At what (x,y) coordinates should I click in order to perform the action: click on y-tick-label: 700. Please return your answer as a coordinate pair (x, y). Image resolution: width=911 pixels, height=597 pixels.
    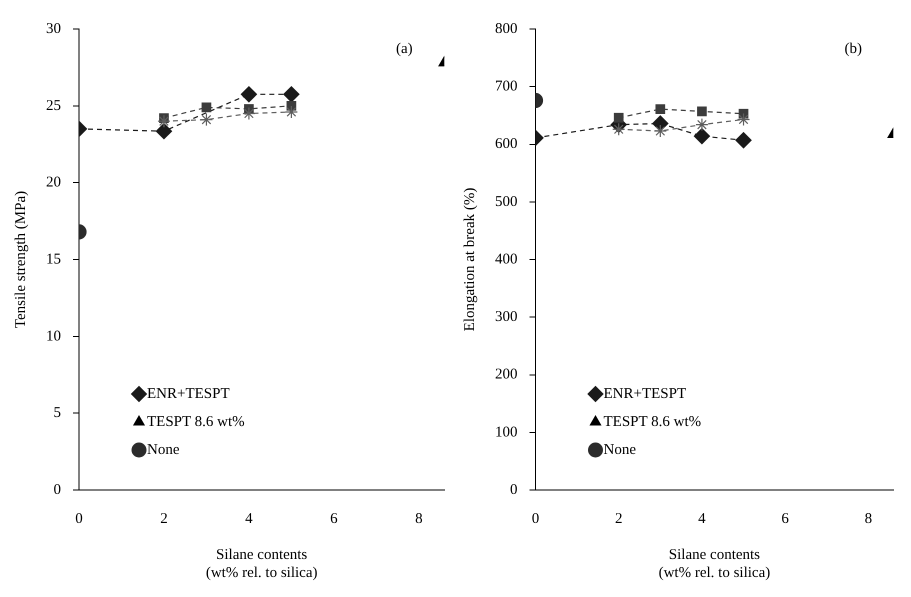
    Looking at the image, I should click on (506, 86).